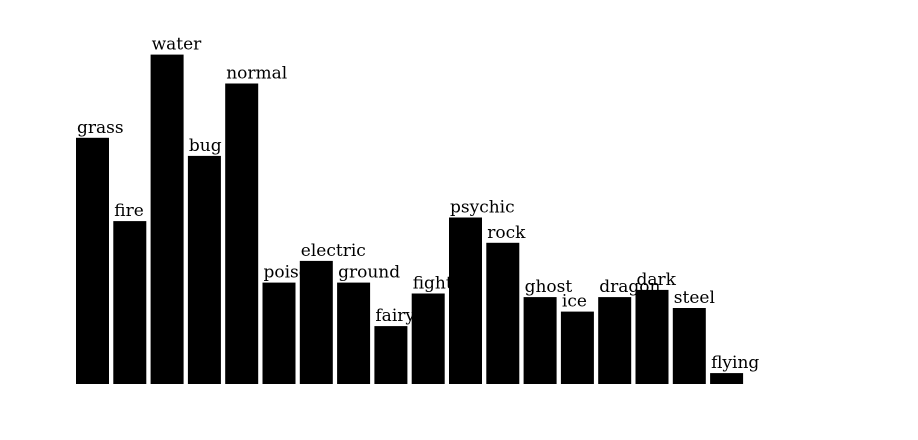  I want to click on bar-label-flying: flying, so click(735, 363).